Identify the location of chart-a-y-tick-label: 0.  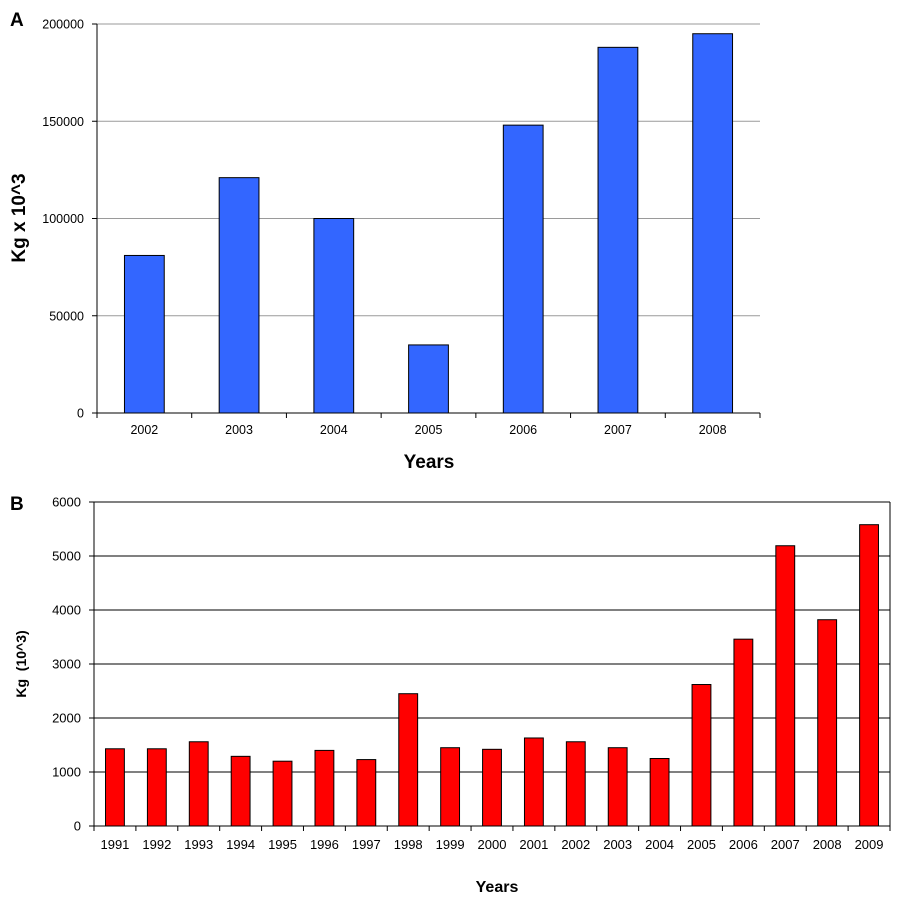
(80, 414).